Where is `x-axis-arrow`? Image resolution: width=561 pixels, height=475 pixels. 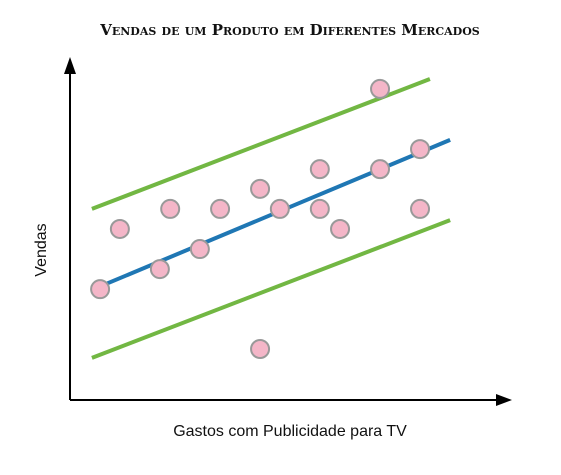
x-axis-arrow is located at coordinates (504, 400).